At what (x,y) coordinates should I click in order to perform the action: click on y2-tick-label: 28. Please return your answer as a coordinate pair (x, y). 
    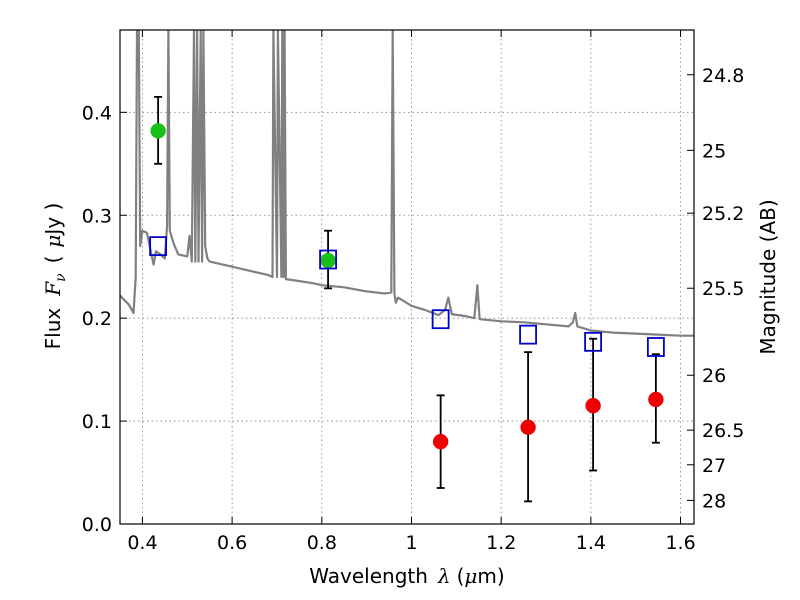
    Looking at the image, I should click on (714, 501).